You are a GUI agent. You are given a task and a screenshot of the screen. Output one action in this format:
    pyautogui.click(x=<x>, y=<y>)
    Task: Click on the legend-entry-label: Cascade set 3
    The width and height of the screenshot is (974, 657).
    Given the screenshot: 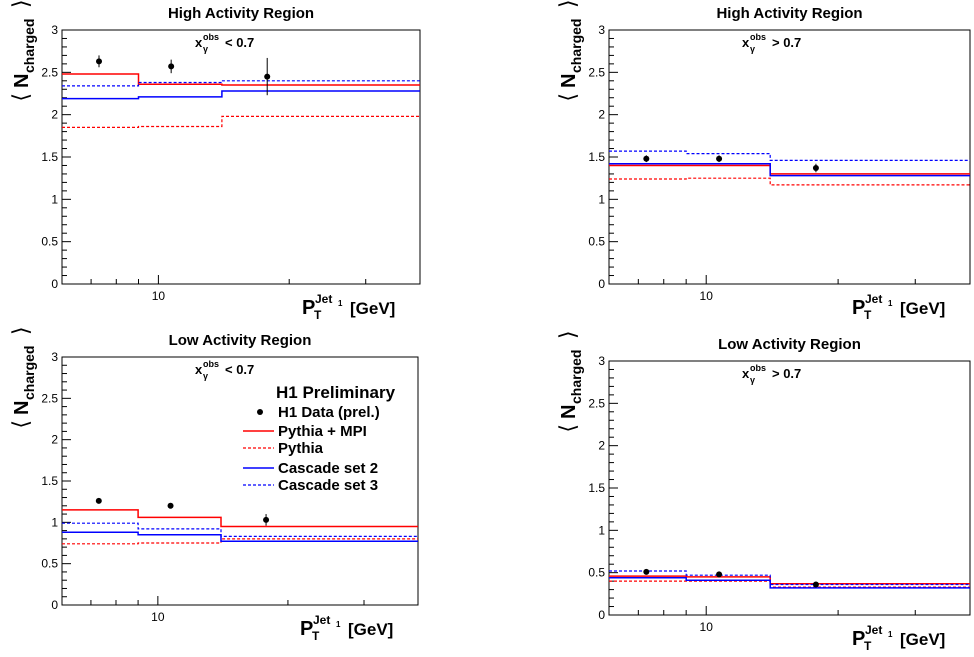 What is the action you would take?
    pyautogui.click(x=328, y=485)
    